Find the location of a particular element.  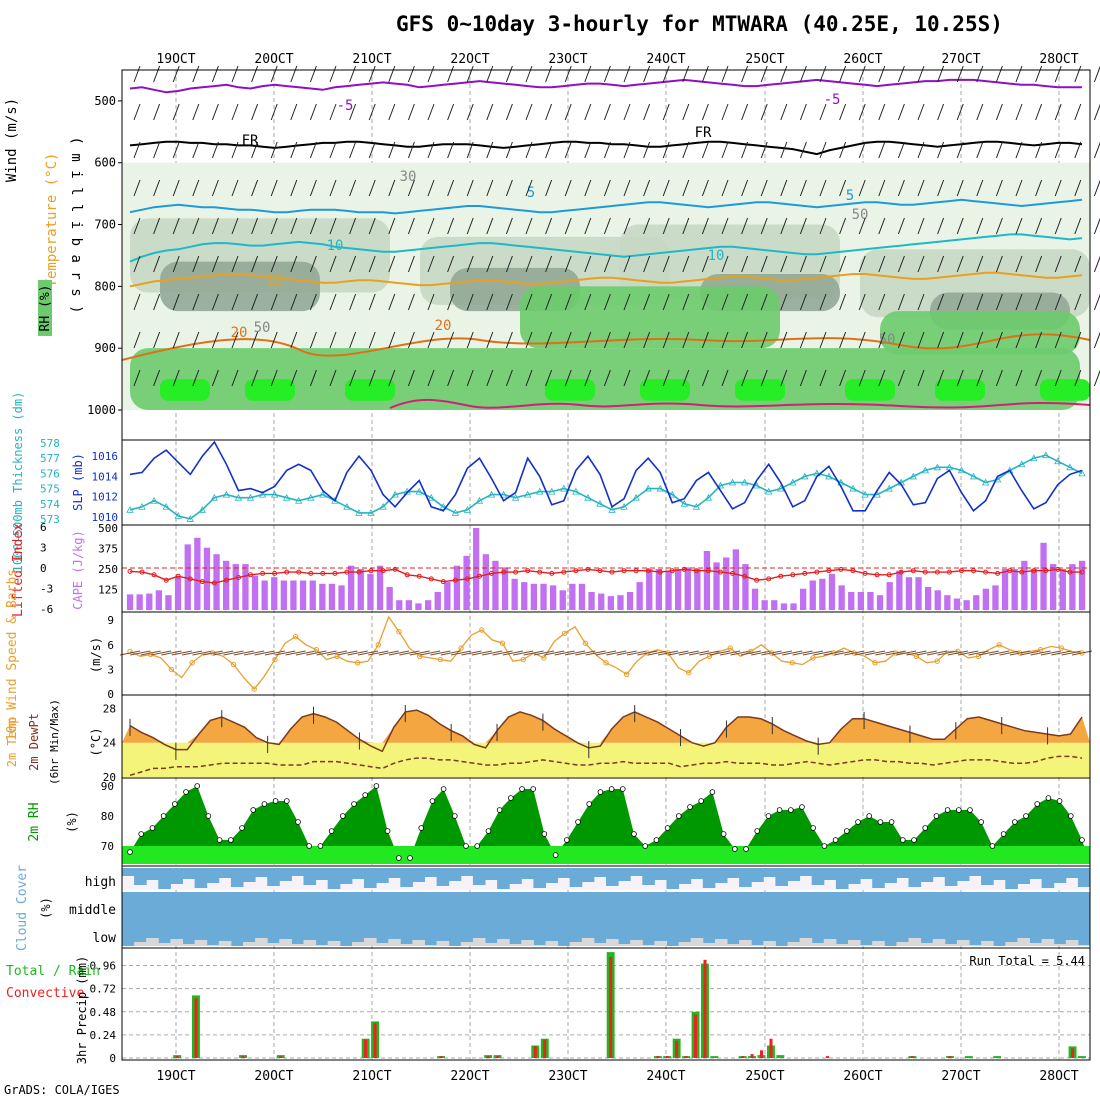

li-axis-label: Lifted Index is located at coordinates (18, 570).